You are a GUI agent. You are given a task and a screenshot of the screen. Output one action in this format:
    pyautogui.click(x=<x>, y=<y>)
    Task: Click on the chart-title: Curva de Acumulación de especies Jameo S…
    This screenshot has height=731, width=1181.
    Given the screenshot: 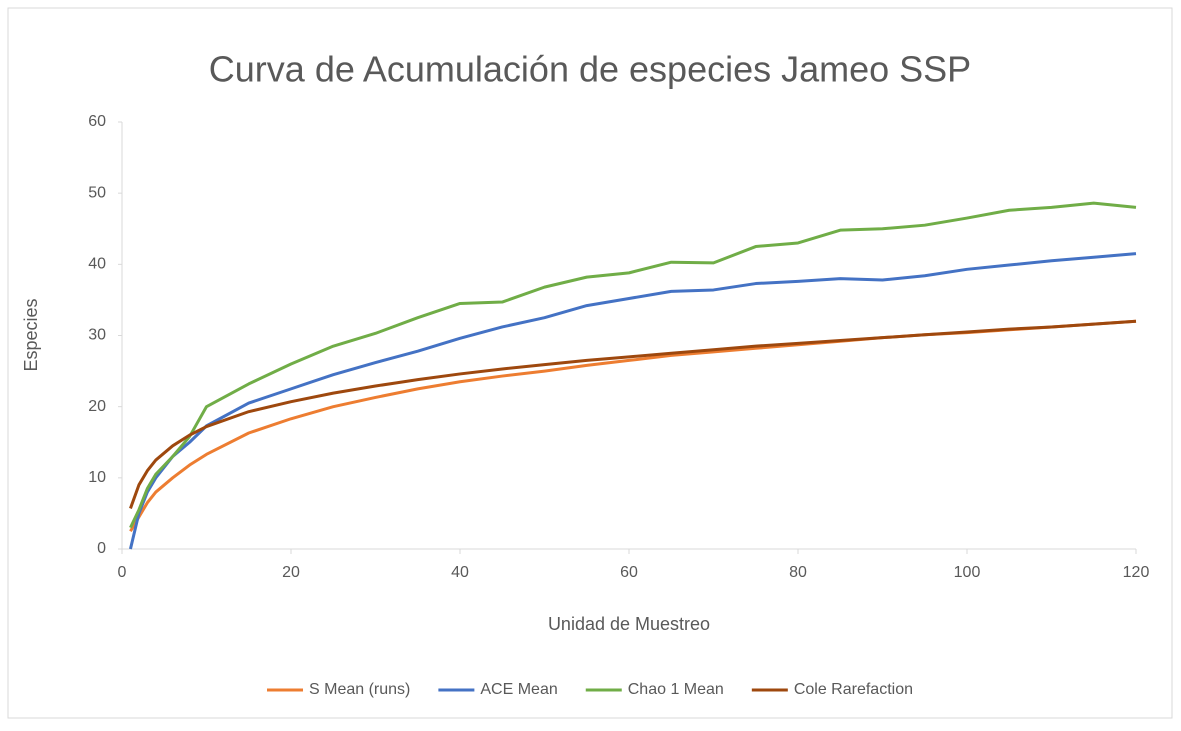 What is the action you would take?
    pyautogui.click(x=590, y=69)
    